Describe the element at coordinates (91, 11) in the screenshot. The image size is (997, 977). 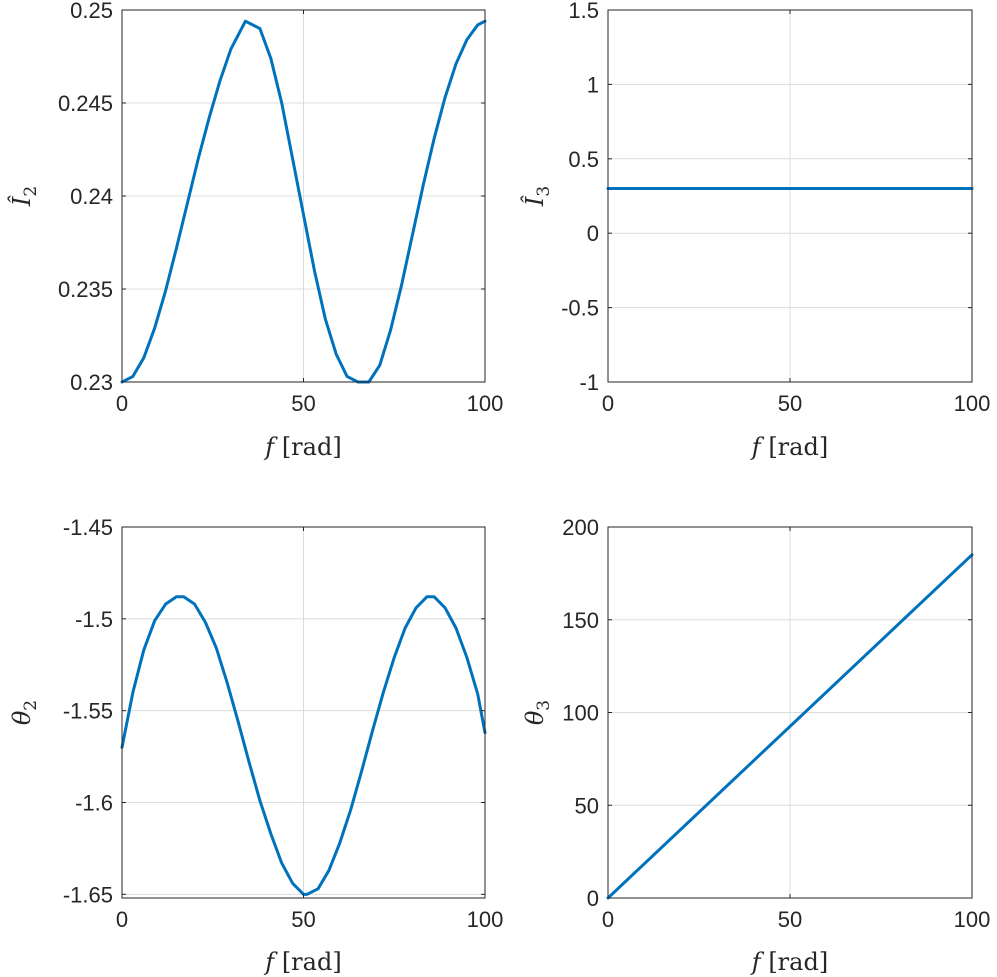
I see `y-tick-label: 0.25` at that location.